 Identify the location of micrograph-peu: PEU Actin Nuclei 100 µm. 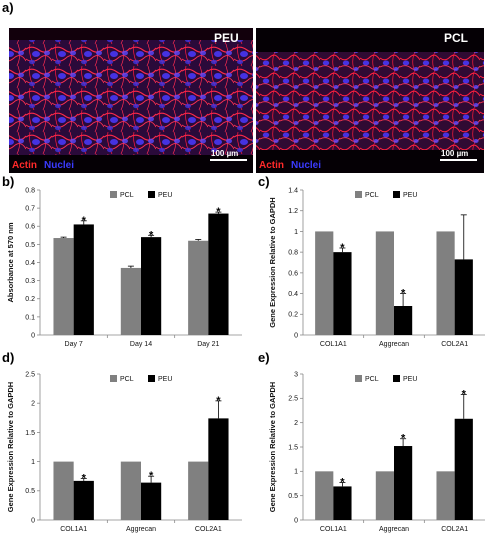
(131, 100).